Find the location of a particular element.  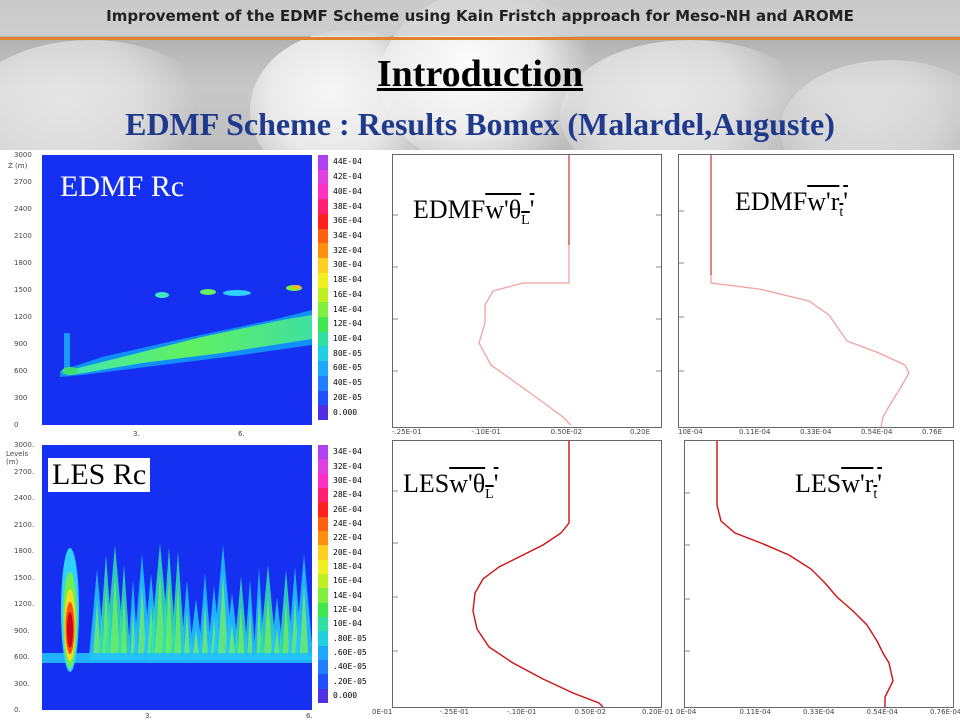

colorbar-label: 80E-05 is located at coordinates (347, 353).